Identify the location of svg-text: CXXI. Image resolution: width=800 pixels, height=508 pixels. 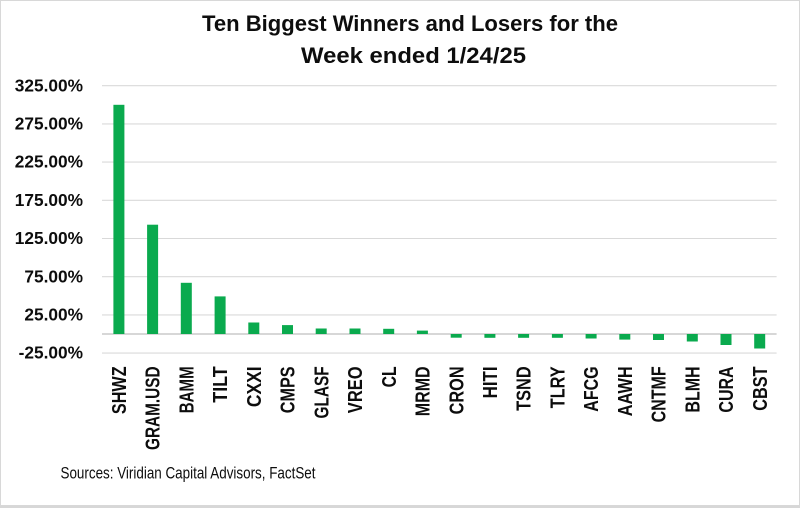
(254, 386).